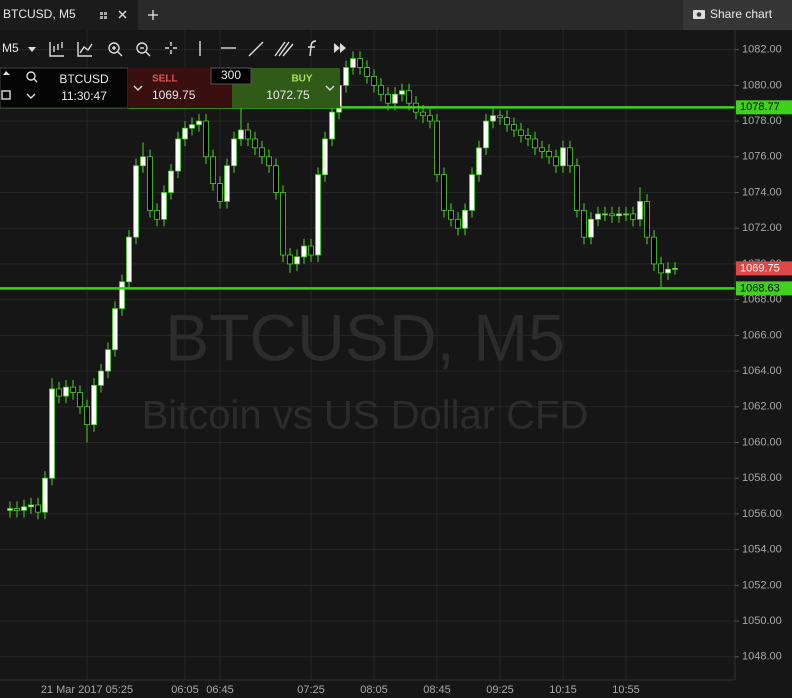 The width and height of the screenshot is (792, 698). Describe the element at coordinates (165, 79) in the screenshot. I see `sell-label: SELL` at that location.